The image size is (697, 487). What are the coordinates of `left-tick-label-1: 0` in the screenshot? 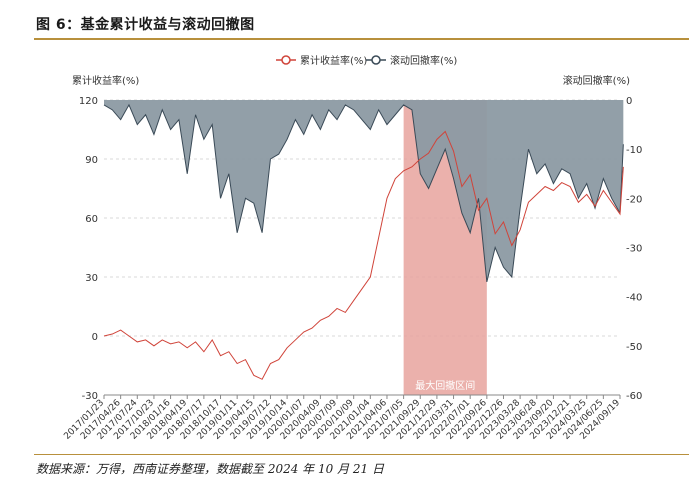 It's located at (95, 337).